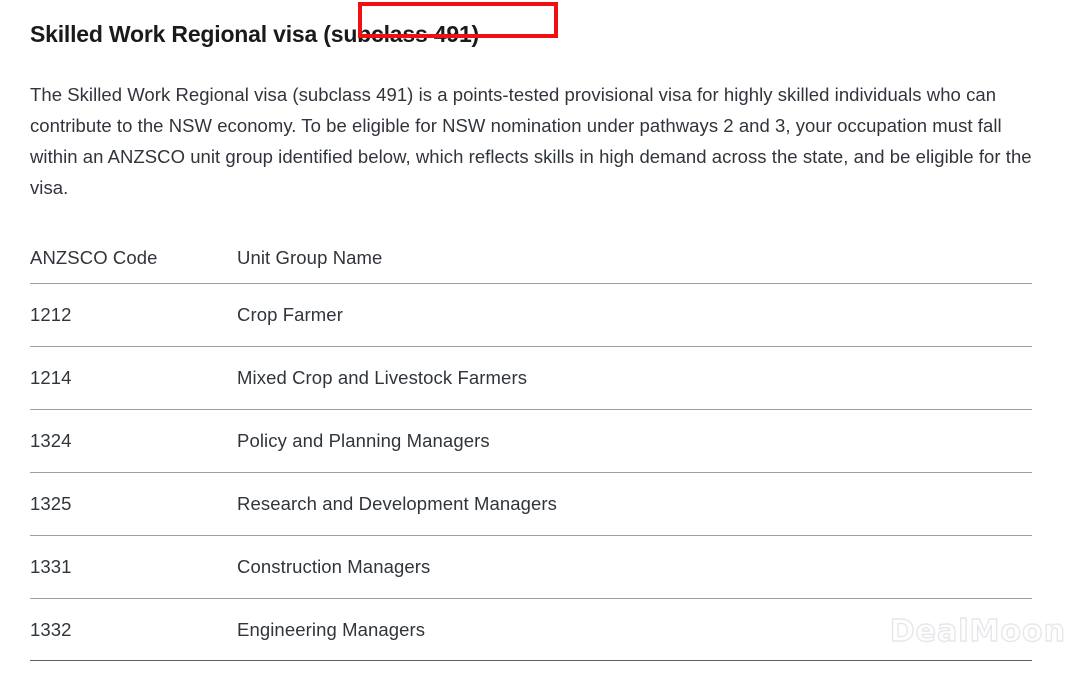 This screenshot has width=1080, height=675. Describe the element at coordinates (531, 629) in the screenshot. I see `table-row: 1332 Engineering Managers` at that location.